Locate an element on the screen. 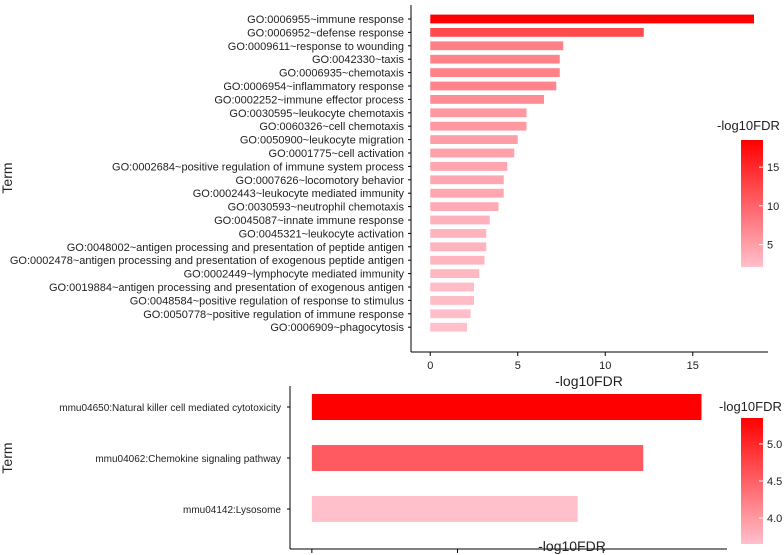 This screenshot has height=555, width=784. kegg-legend-title: -log10FDR is located at coordinates (750, 406).